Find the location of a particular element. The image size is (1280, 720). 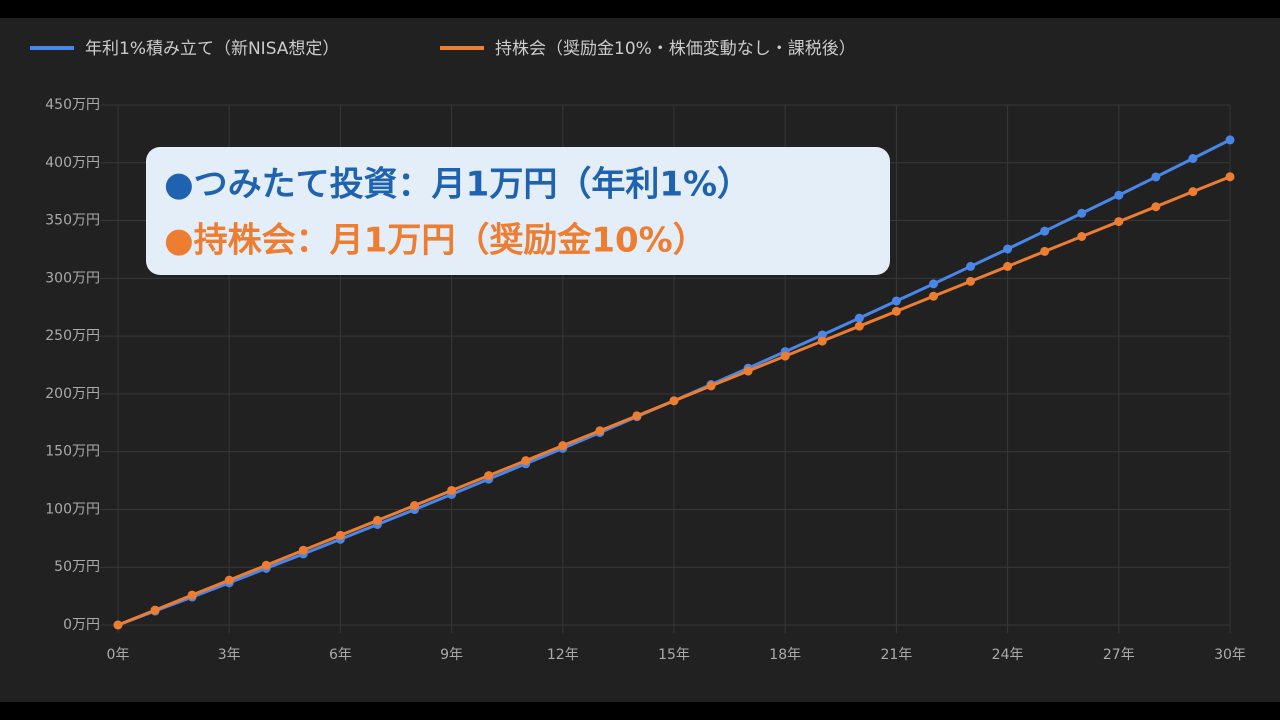

annotation-box is located at coordinates (518, 211).